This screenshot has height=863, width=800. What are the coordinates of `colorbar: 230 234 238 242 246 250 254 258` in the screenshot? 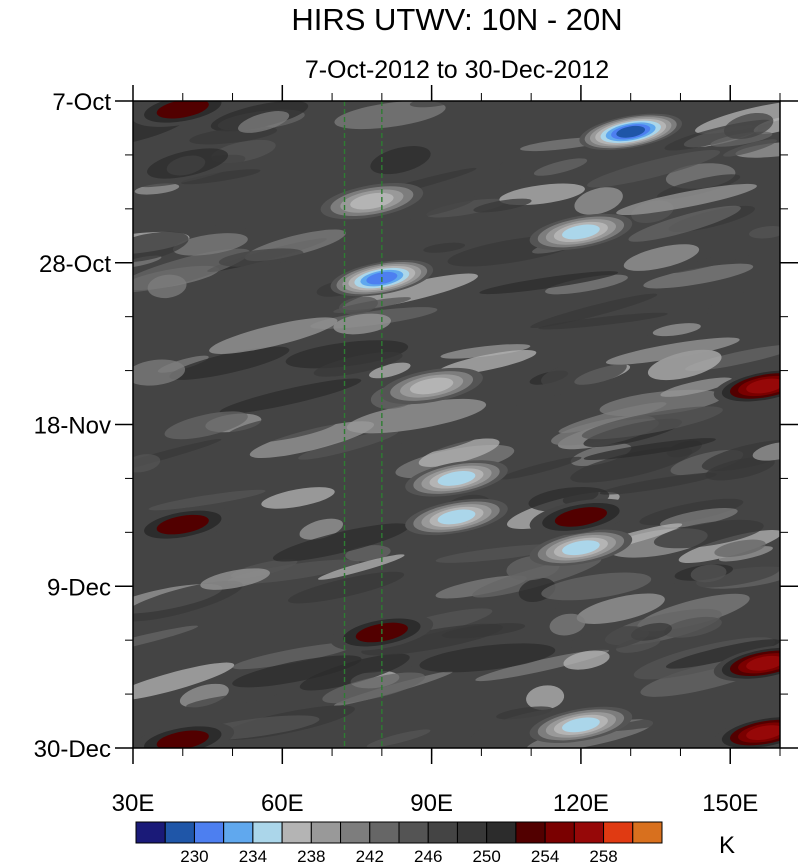 It's located at (399, 842).